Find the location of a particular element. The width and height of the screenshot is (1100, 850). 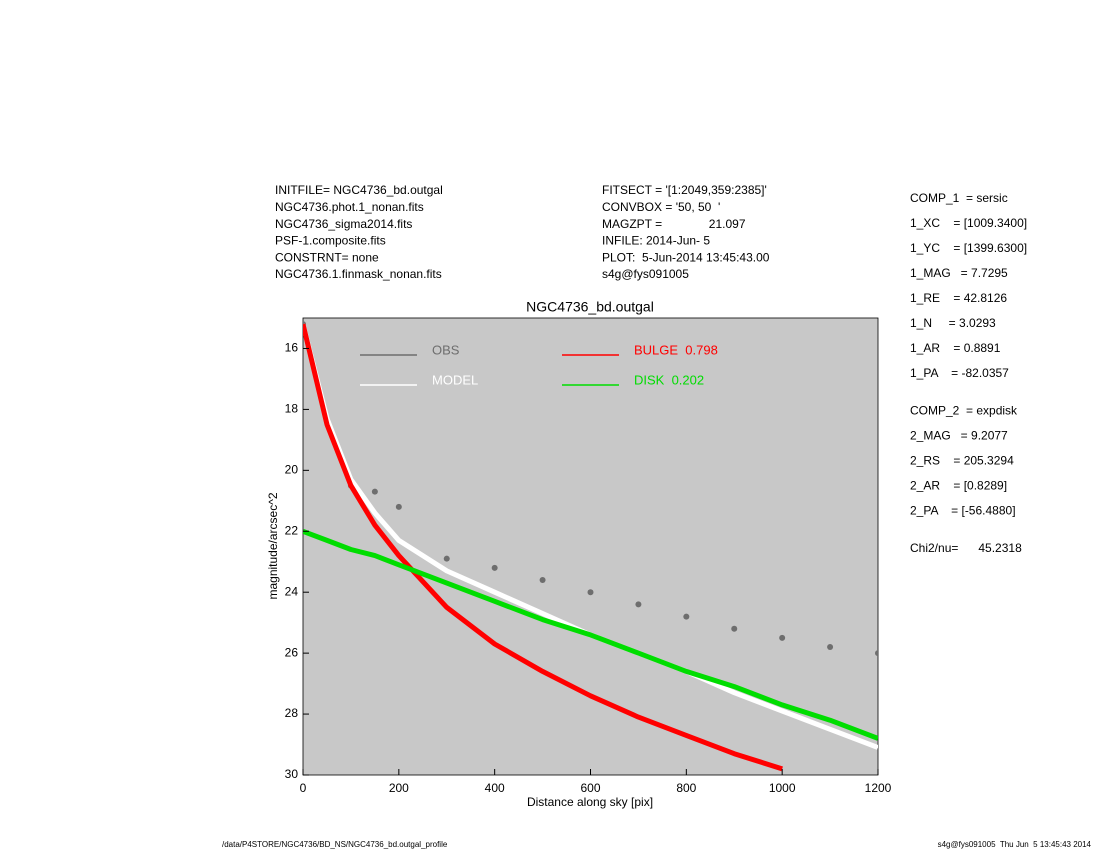

header-line: NGC4736.1.finmask_nonan.fits is located at coordinates (358, 274).